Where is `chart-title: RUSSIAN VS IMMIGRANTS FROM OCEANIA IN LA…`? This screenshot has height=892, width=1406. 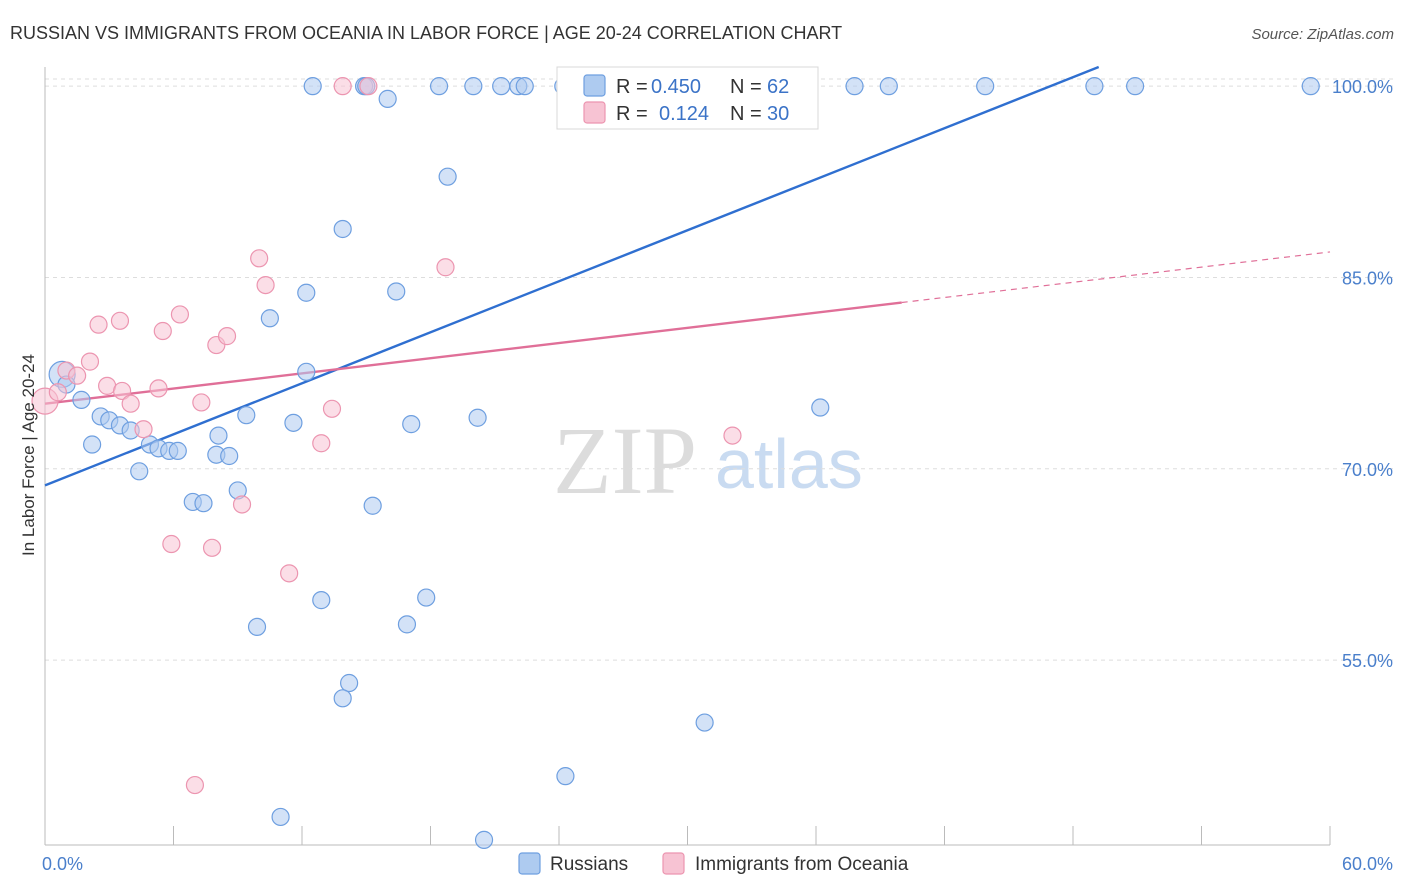
chart-title: RUSSIAN VS IMMIGRANTS FROM OCEANIA IN LA… is located at coordinates (426, 33).